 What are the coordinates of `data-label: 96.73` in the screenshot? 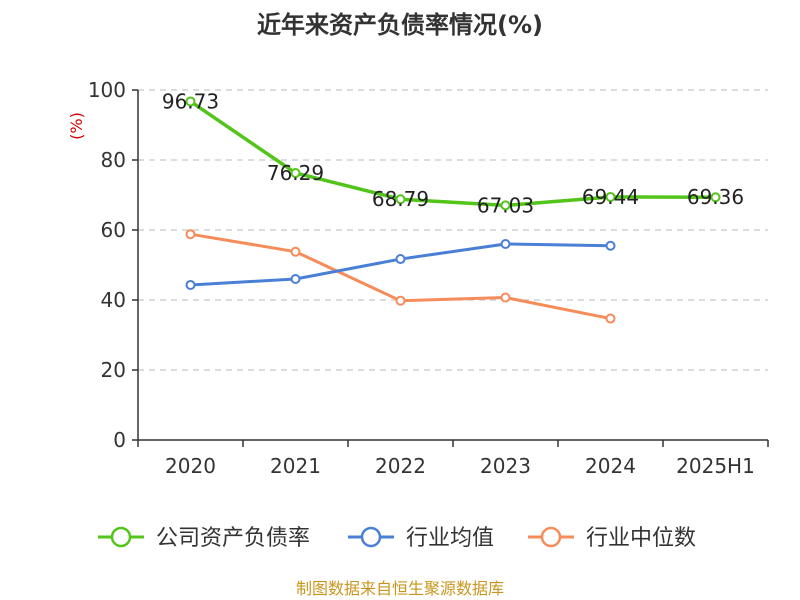 It's located at (190, 101).